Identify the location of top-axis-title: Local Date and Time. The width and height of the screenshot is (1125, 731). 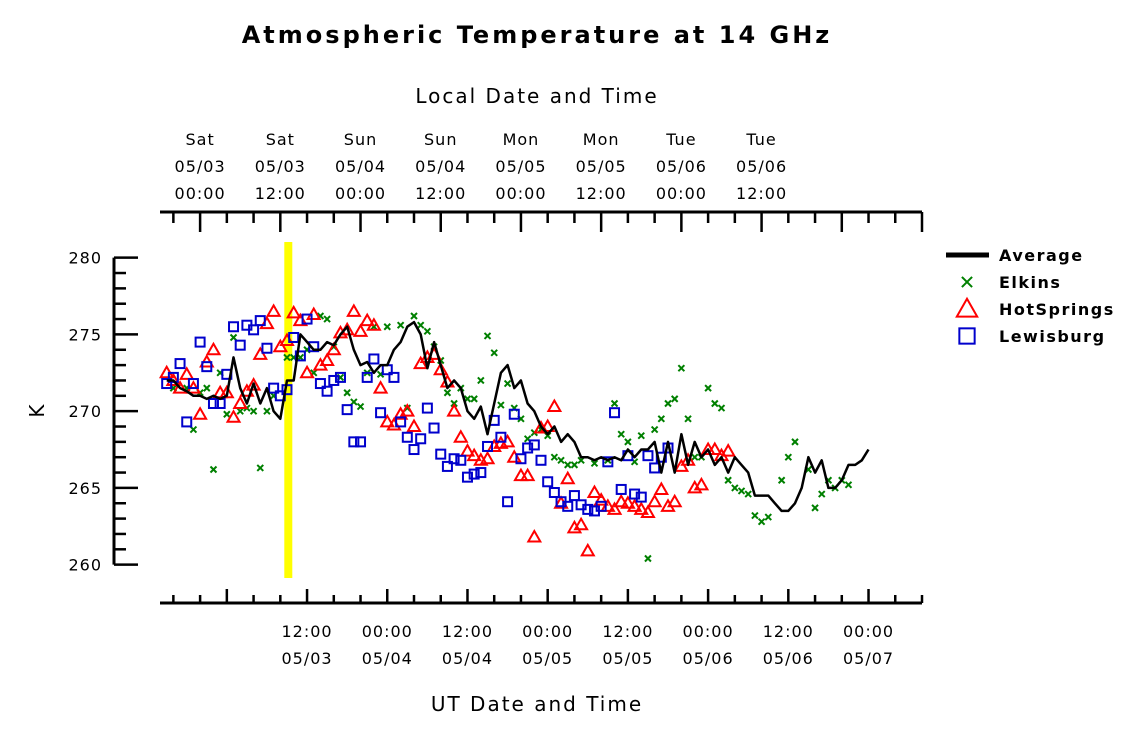
(536, 96).